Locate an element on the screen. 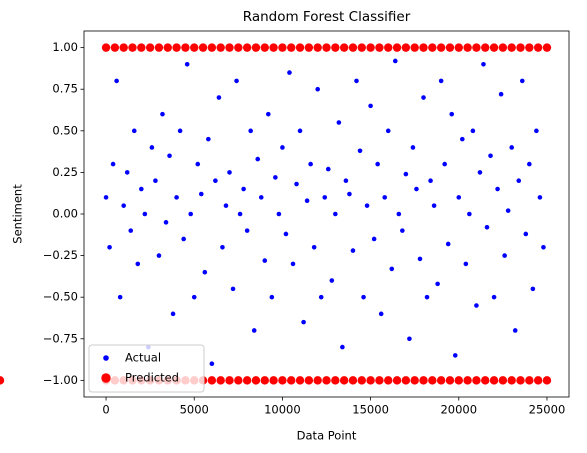  x-tick-label: 15000 is located at coordinates (370, 410).